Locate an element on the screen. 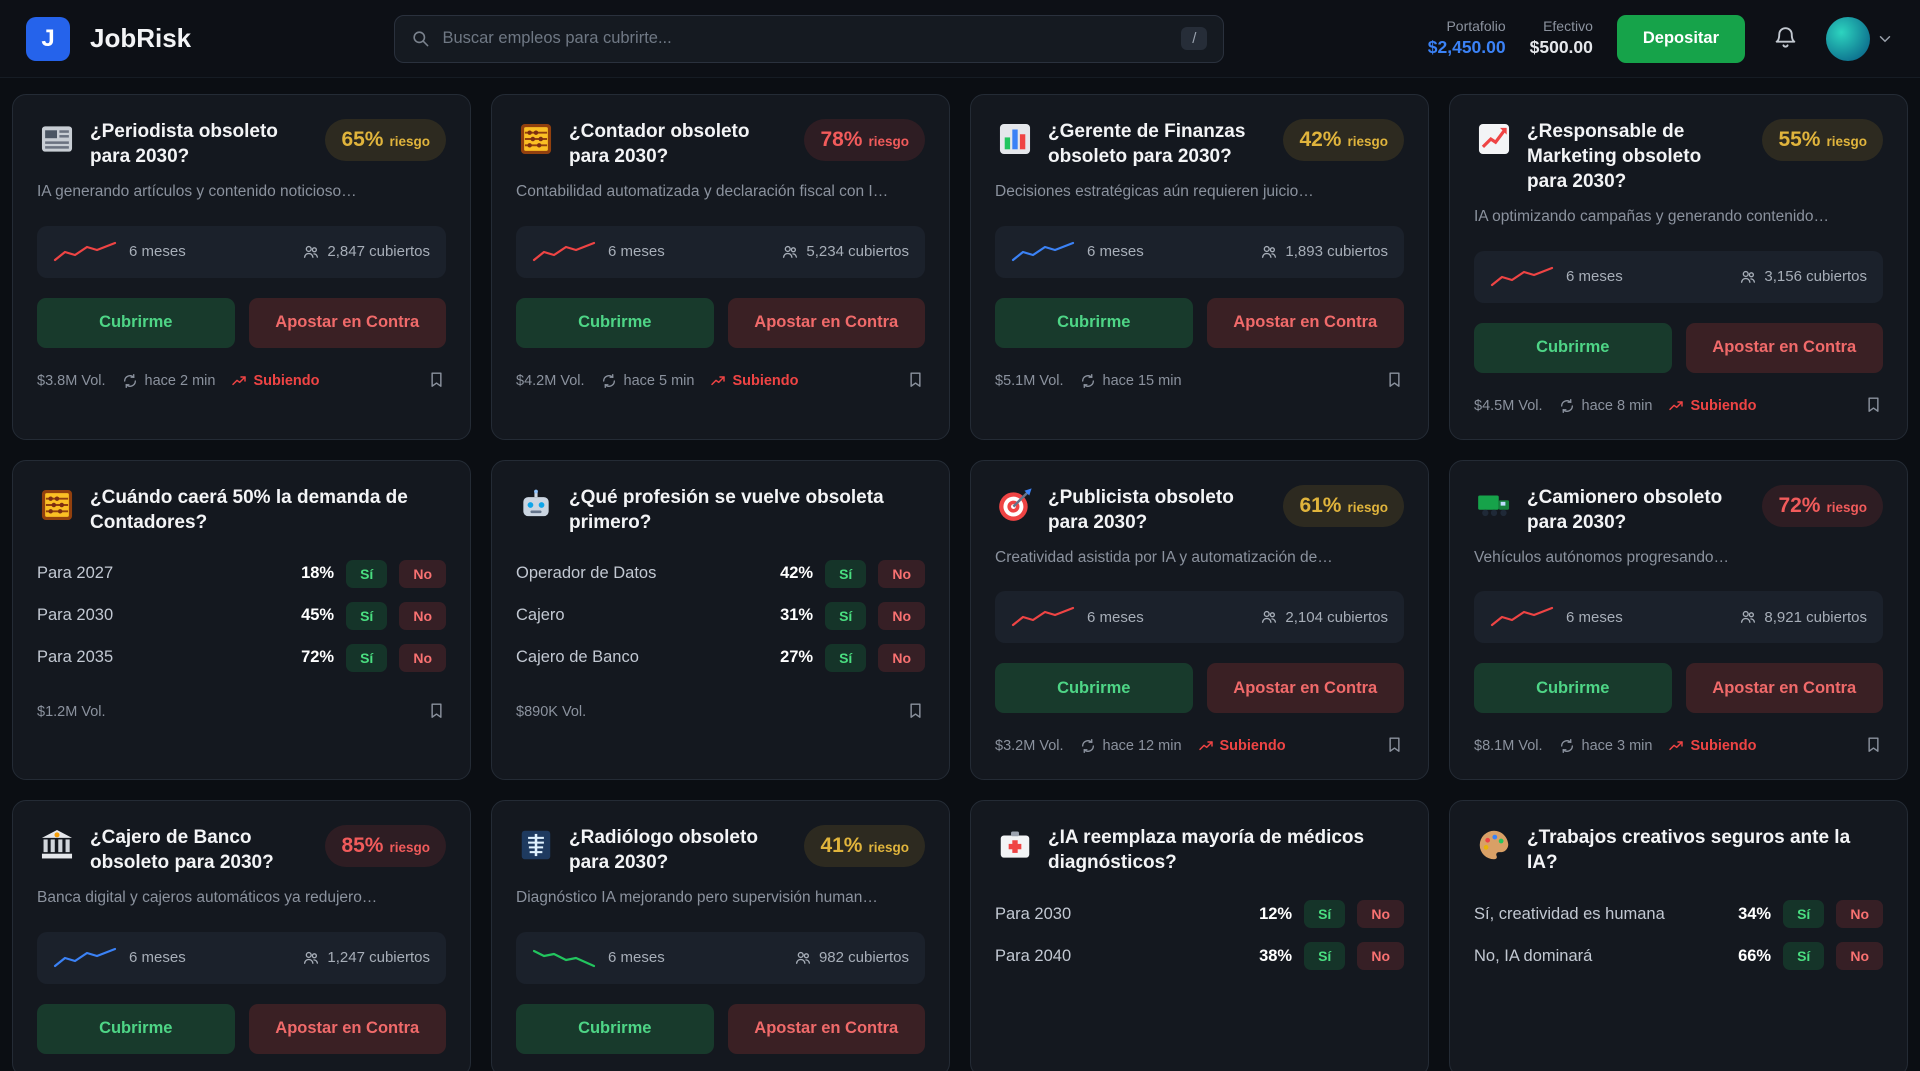 Image resolution: width=1920 pixels, height=1071 pixels. people-icon is located at coordinates (803, 958).